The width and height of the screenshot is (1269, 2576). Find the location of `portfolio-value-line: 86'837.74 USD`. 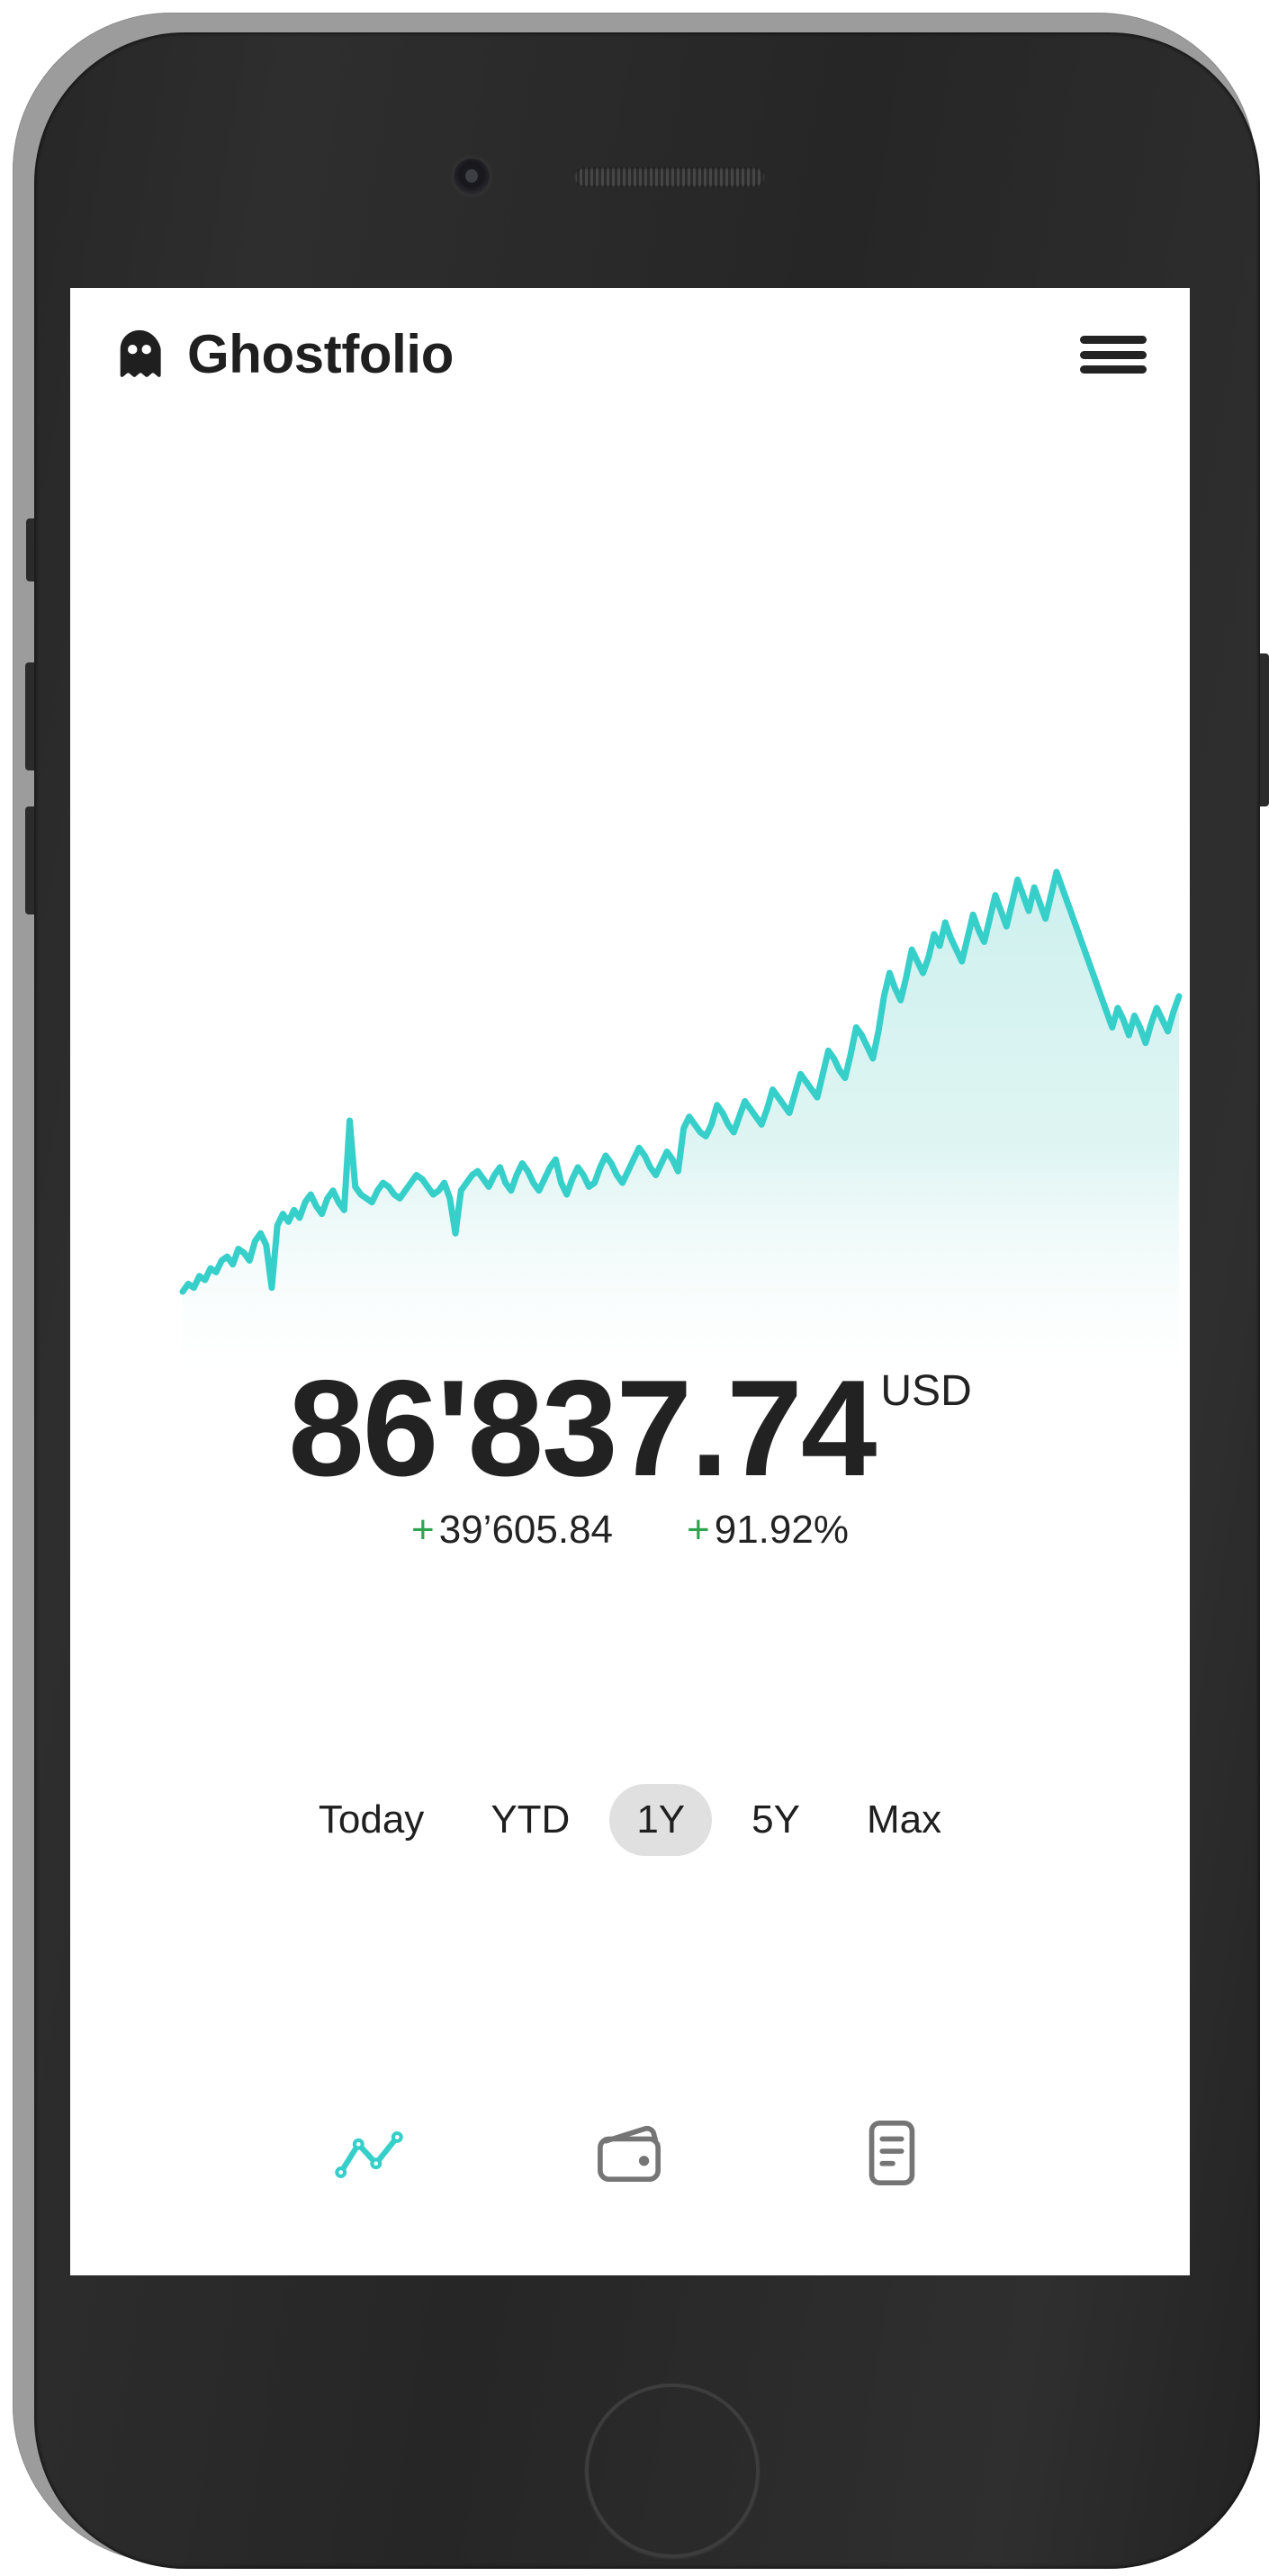

portfolio-value-line: 86'837.74 USD is located at coordinates (630, 1428).